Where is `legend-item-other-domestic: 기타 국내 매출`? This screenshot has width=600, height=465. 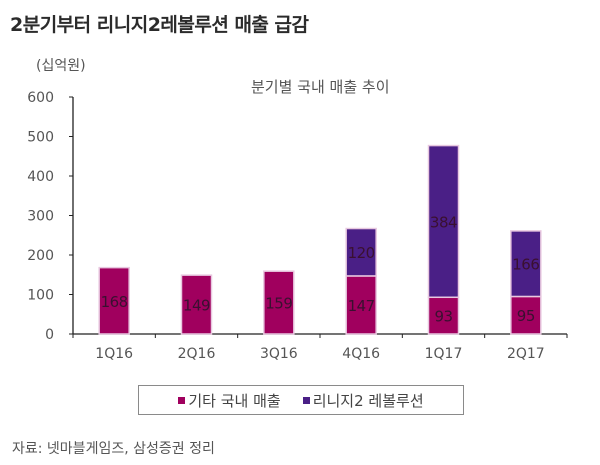
legend-item-other-domestic: 기타 국내 매출 is located at coordinates (229, 400).